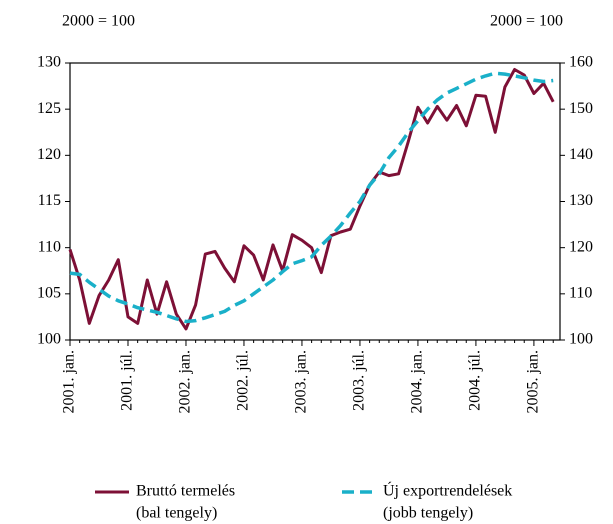  Describe the element at coordinates (49, 339) in the screenshot. I see `y-tick-label: 100` at that location.